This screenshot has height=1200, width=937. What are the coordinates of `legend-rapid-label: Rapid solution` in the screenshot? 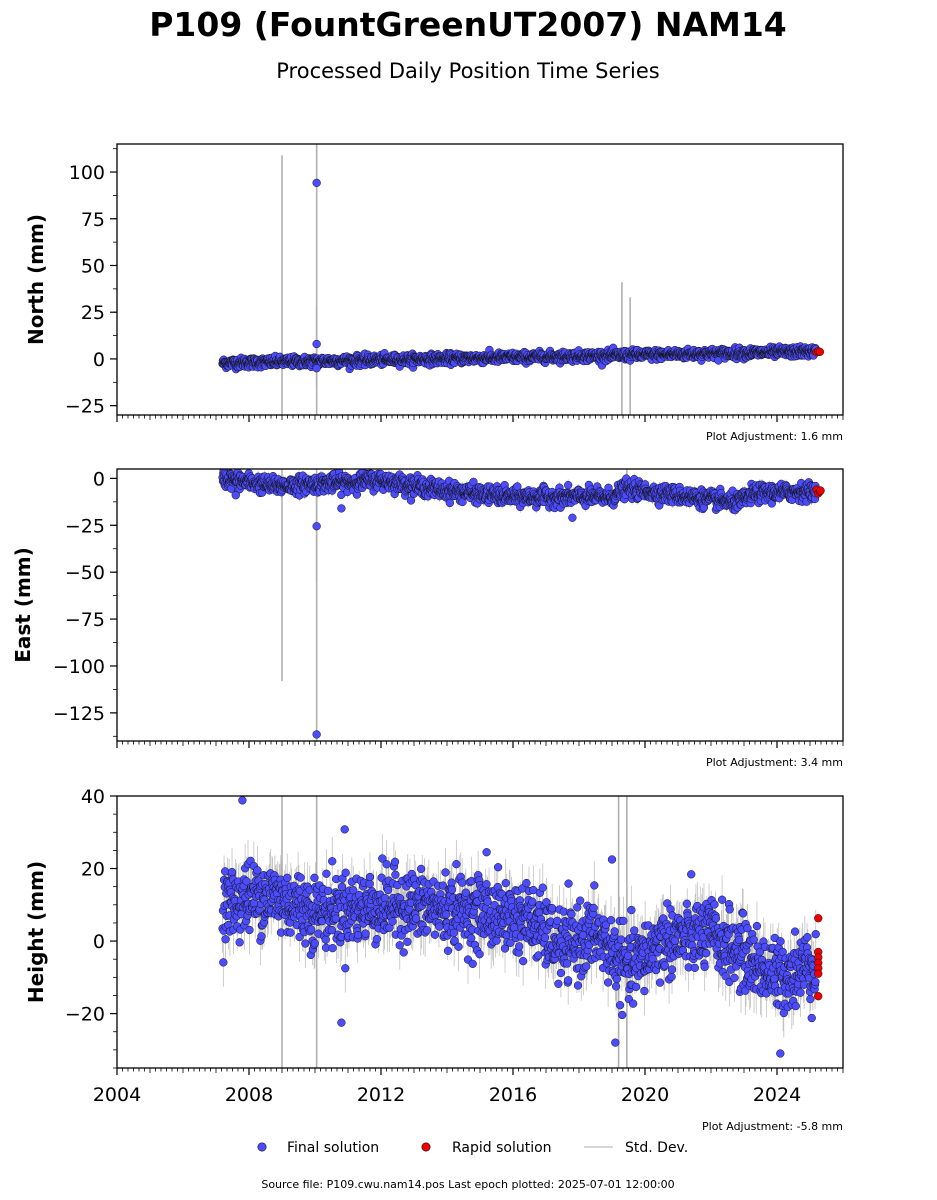 It's located at (502, 1148).